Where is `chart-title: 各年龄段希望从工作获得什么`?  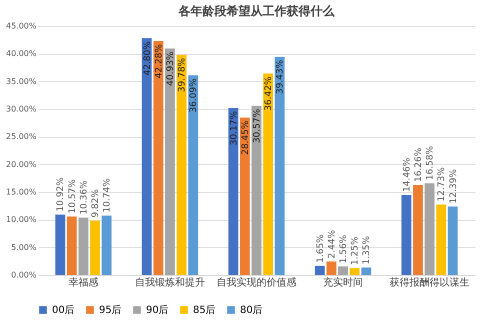
chart-title: 各年龄段希望从工作获得什么 is located at coordinates (257, 11).